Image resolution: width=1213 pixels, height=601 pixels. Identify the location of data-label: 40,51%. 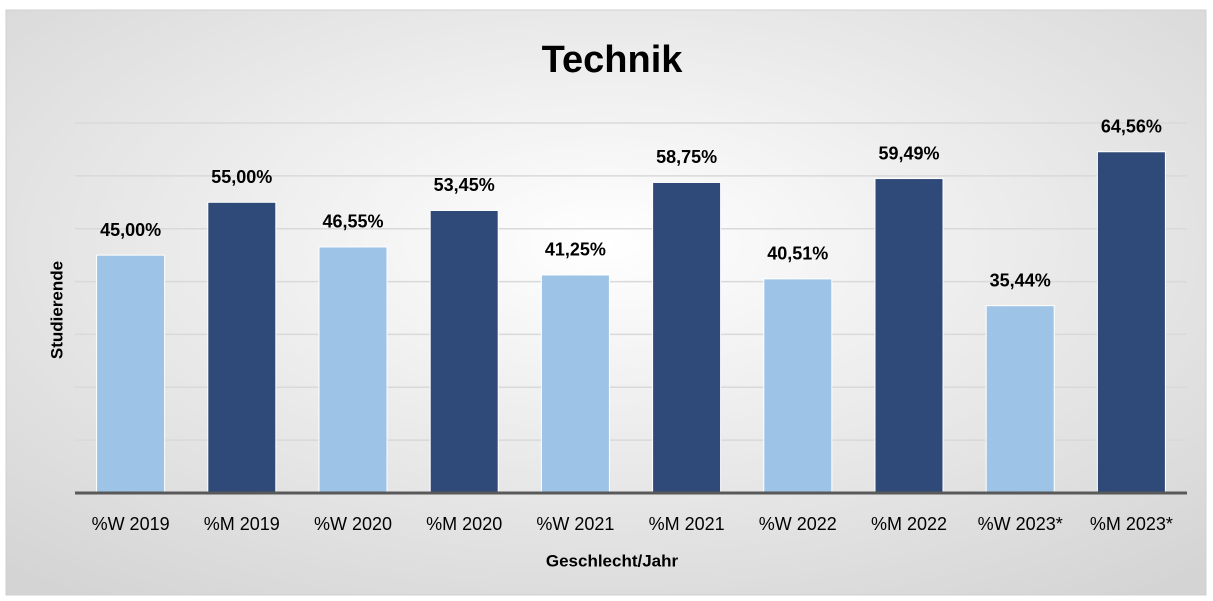
(797, 254).